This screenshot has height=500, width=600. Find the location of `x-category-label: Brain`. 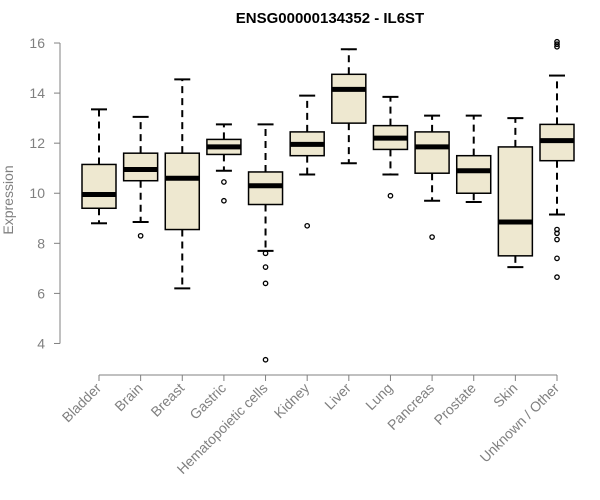

x-category-label: Brain is located at coordinates (128, 397).